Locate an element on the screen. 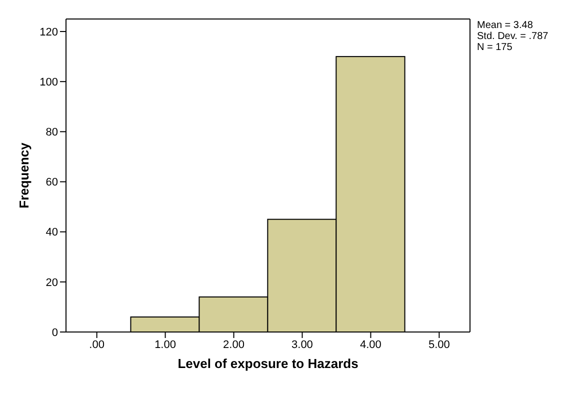  y-tick-label: 120 is located at coordinates (49, 32).